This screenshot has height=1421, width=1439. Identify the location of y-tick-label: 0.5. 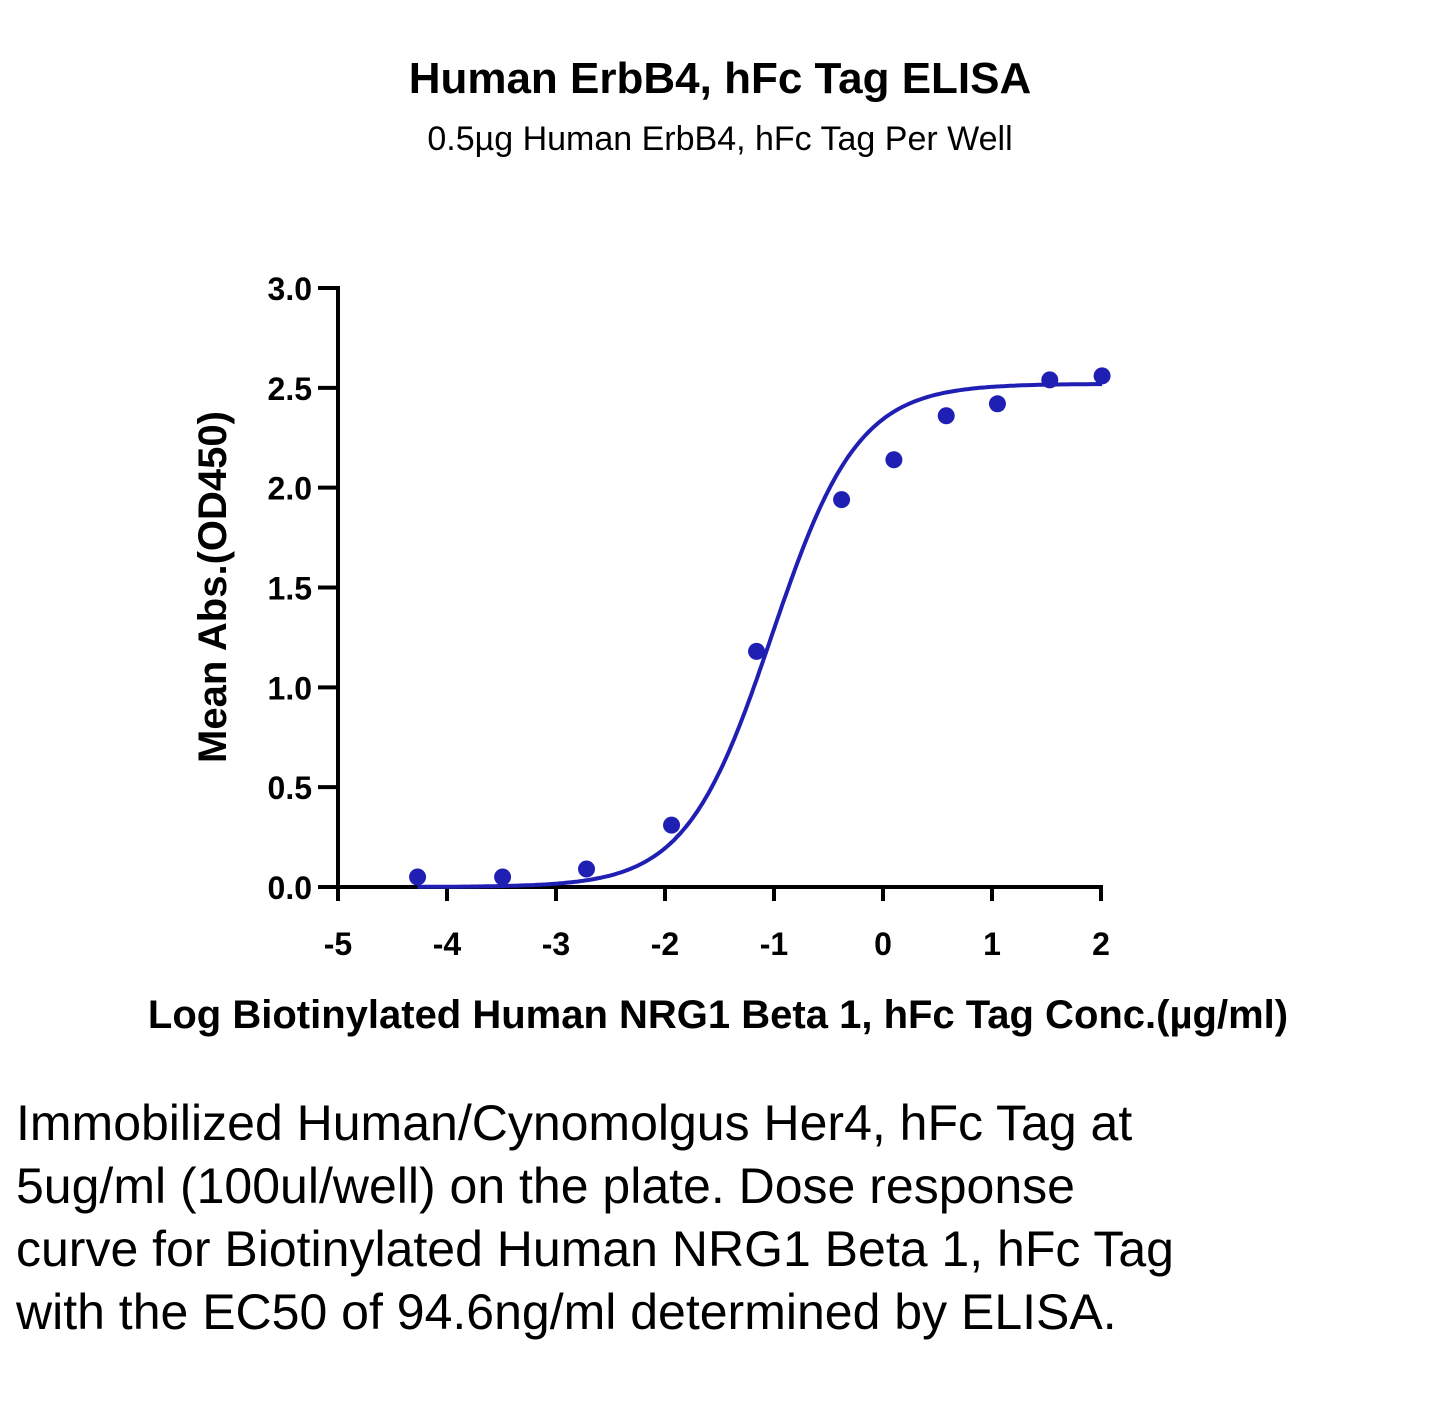
(290, 788).